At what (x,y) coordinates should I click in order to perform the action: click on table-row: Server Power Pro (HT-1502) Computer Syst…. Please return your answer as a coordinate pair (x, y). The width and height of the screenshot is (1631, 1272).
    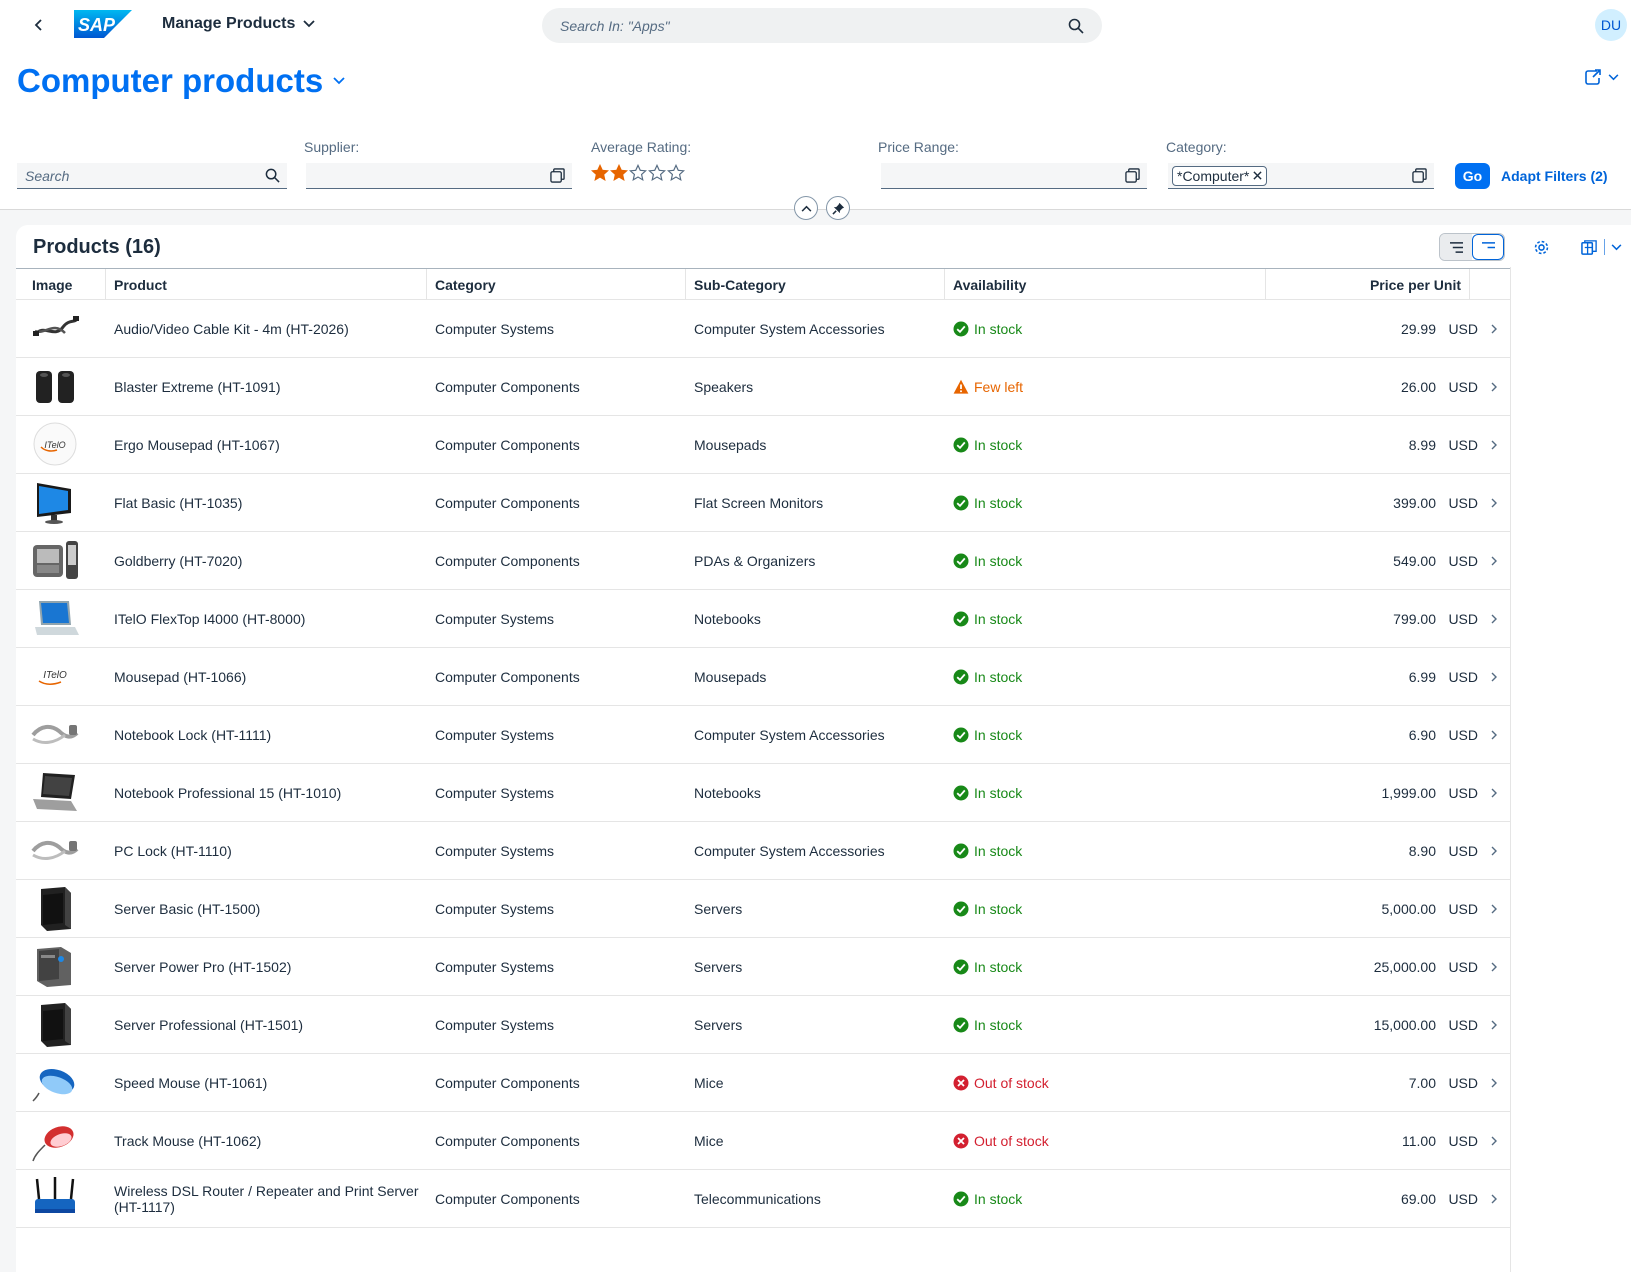
    Looking at the image, I should click on (763, 967).